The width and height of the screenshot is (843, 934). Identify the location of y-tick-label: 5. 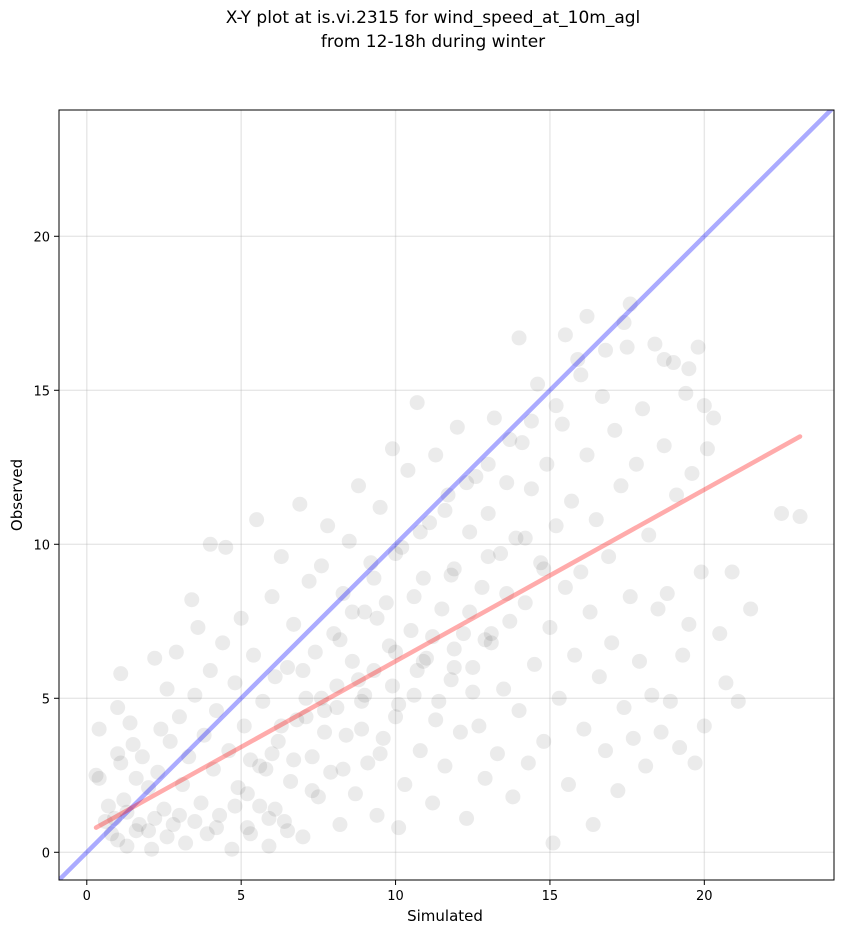
(46, 699).